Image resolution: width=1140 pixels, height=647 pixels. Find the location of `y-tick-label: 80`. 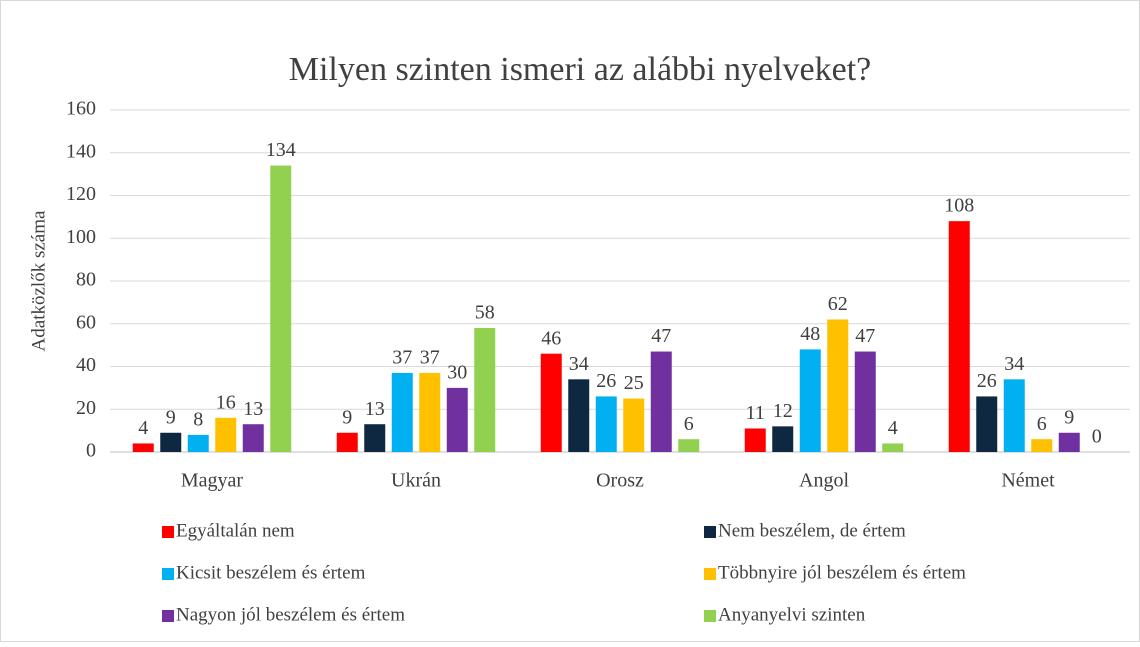

y-tick-label: 80 is located at coordinates (86, 280).